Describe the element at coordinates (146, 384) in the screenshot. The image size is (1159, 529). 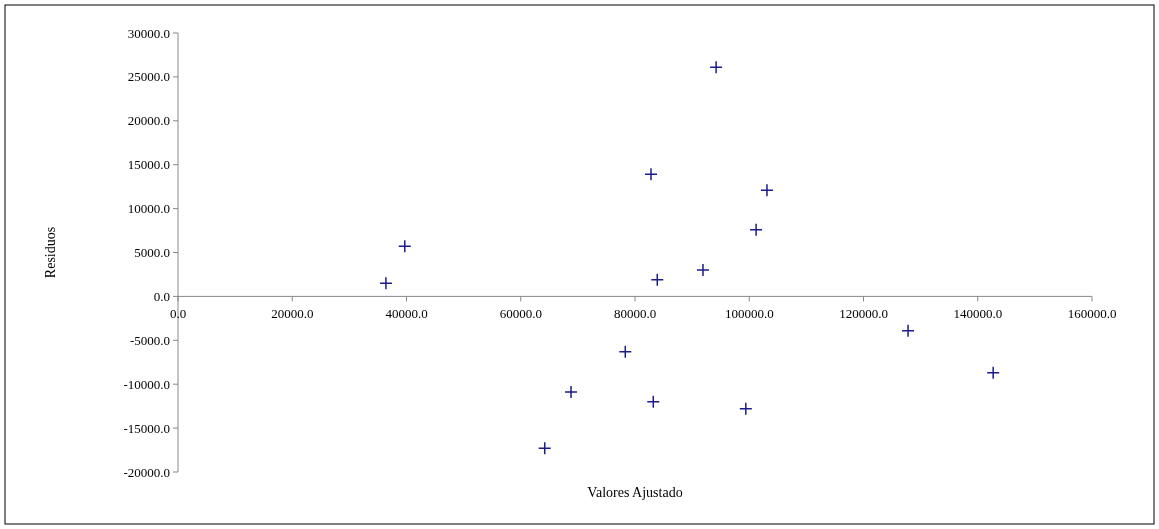
I see `y-tick-label: -10000.0` at that location.